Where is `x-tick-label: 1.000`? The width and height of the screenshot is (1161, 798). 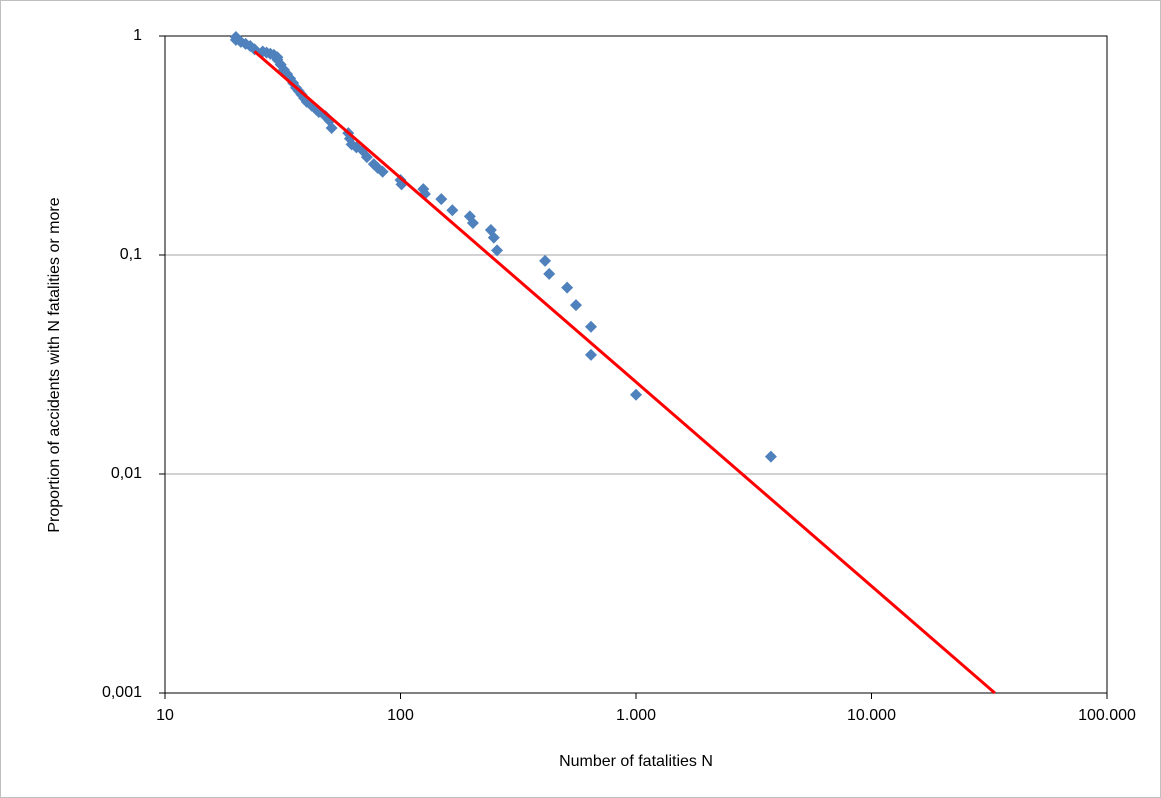
x-tick-label: 1.000 is located at coordinates (636, 715).